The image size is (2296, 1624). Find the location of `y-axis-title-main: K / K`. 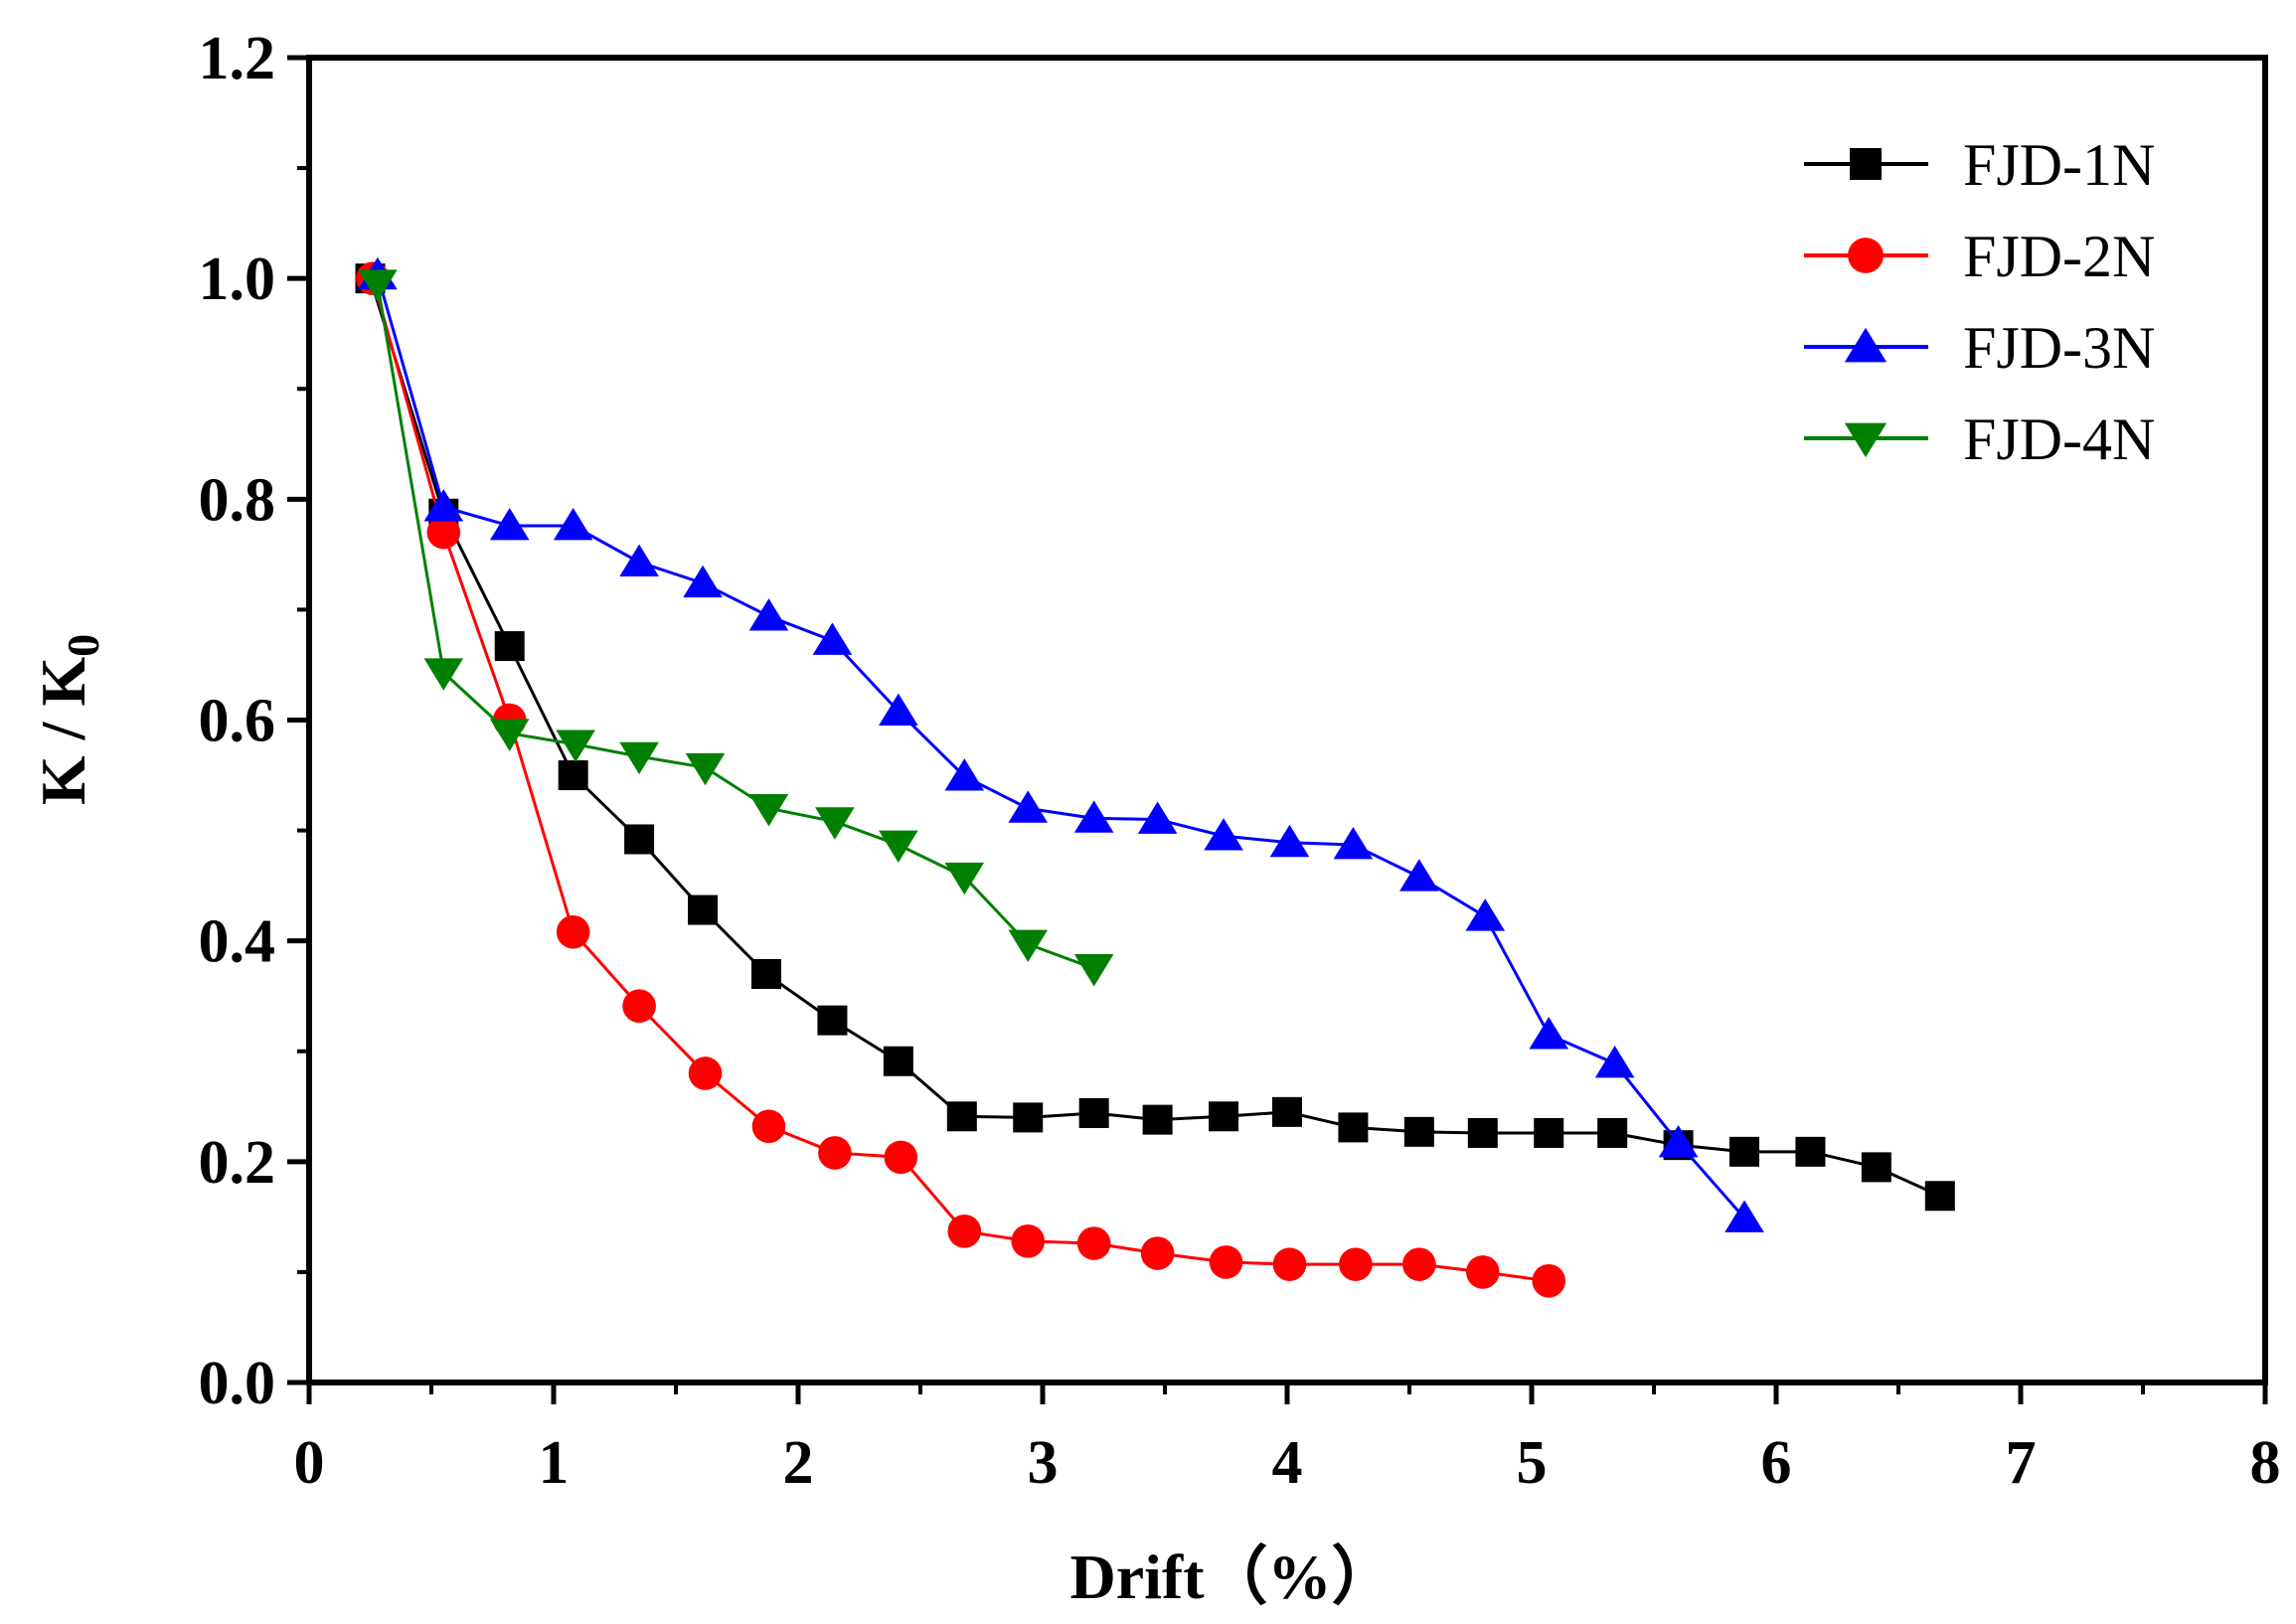

y-axis-title-main: K / K is located at coordinates (63, 731).